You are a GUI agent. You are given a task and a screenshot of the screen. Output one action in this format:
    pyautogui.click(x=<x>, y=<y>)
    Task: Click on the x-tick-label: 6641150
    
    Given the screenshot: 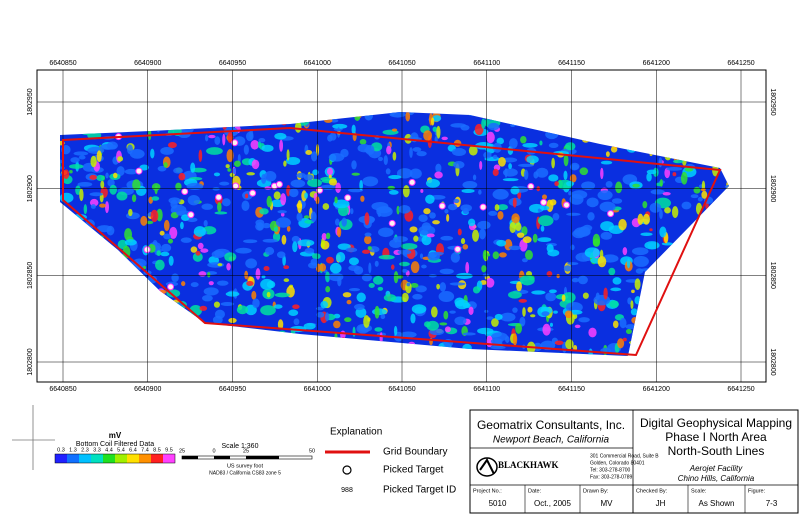 What is the action you would take?
    pyautogui.click(x=571, y=63)
    